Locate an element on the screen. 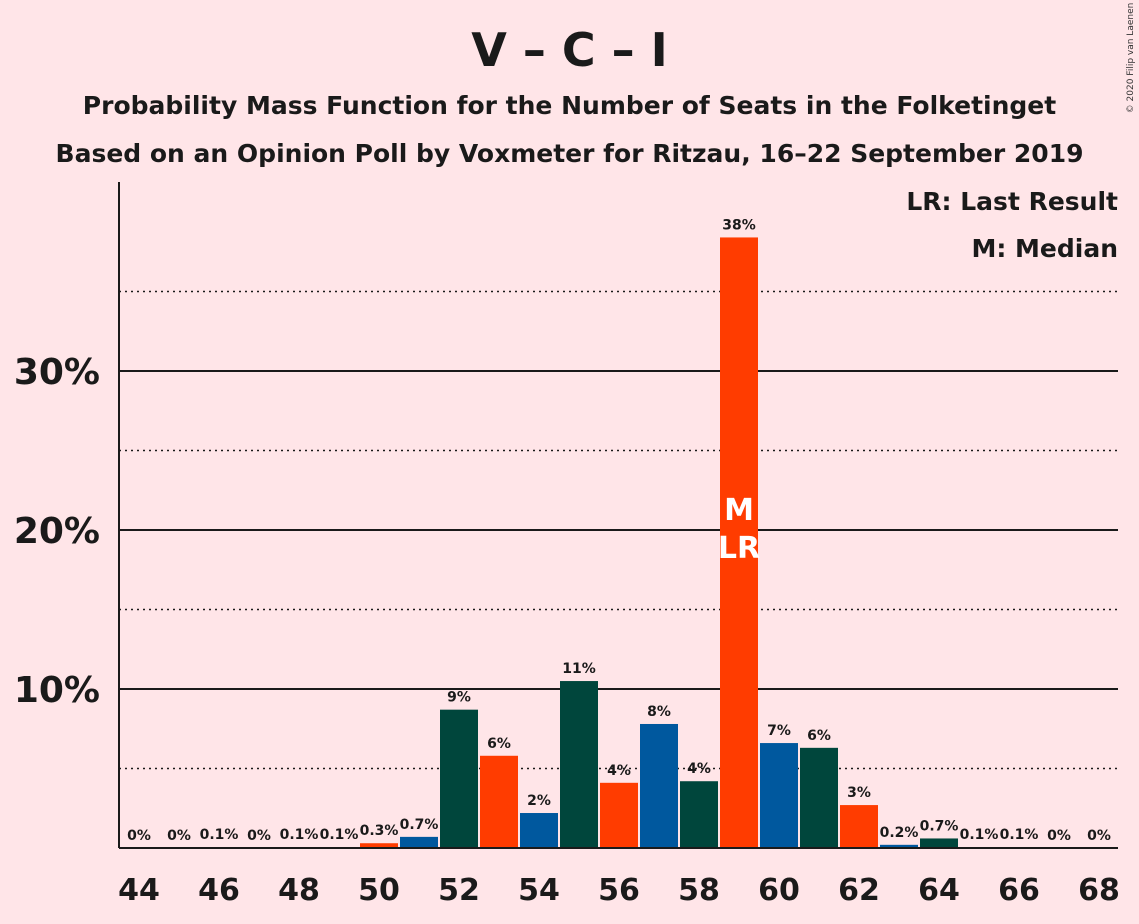 This screenshot has width=1139, height=924. x-tick-label: 50 is located at coordinates (379, 890).